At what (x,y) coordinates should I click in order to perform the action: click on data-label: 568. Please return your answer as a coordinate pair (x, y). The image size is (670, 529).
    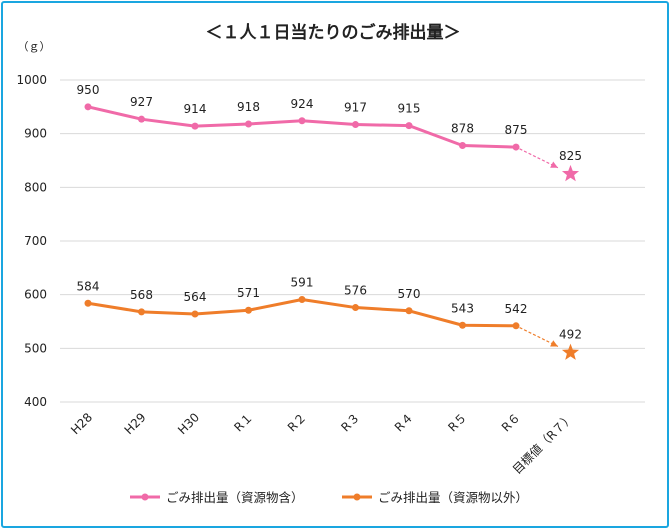
    Looking at the image, I should click on (141, 295).